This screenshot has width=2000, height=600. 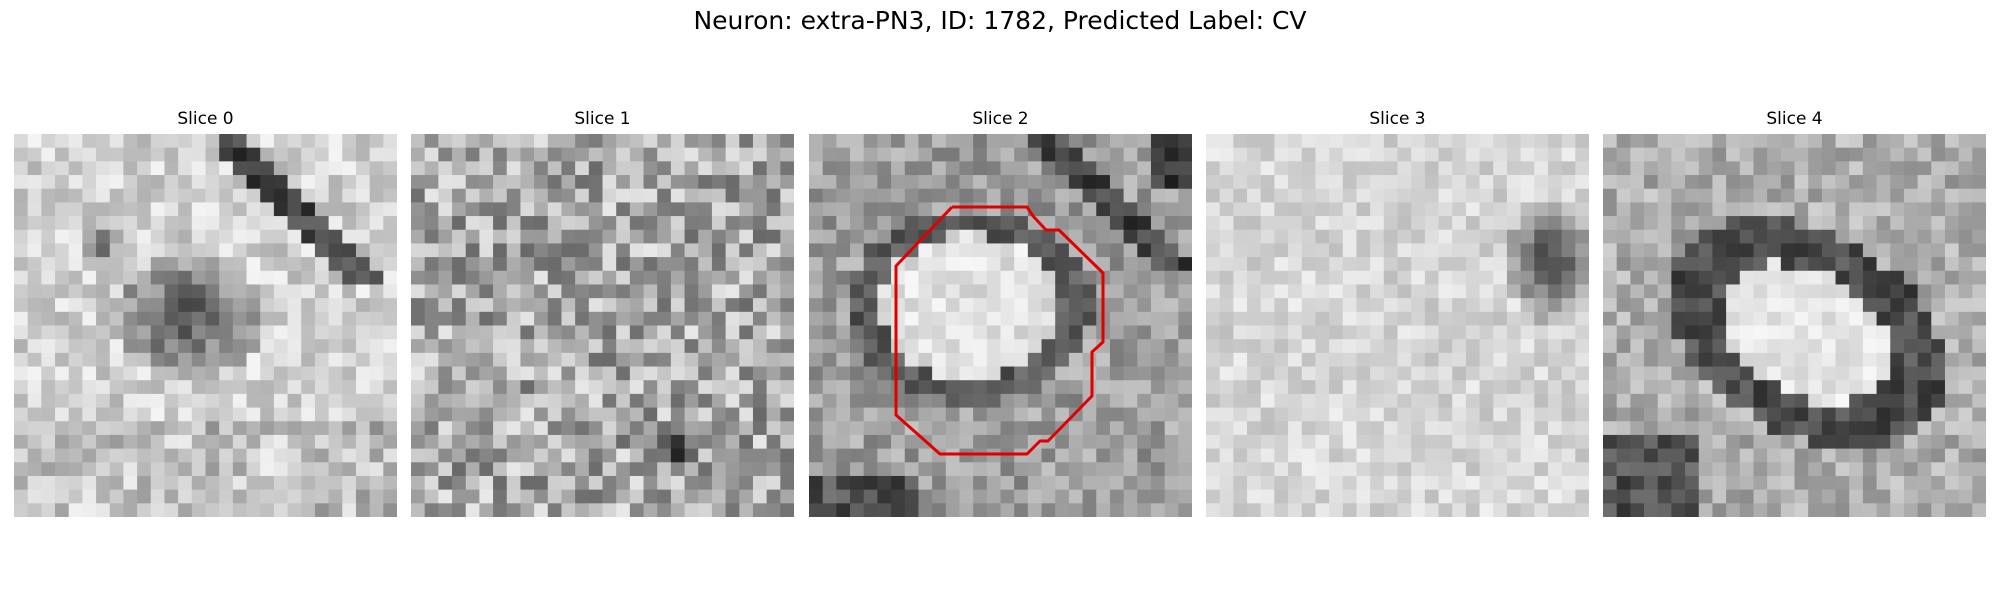 What do you see at coordinates (602, 119) in the screenshot?
I see `panel-title-slice-1: Slice 1` at bounding box center [602, 119].